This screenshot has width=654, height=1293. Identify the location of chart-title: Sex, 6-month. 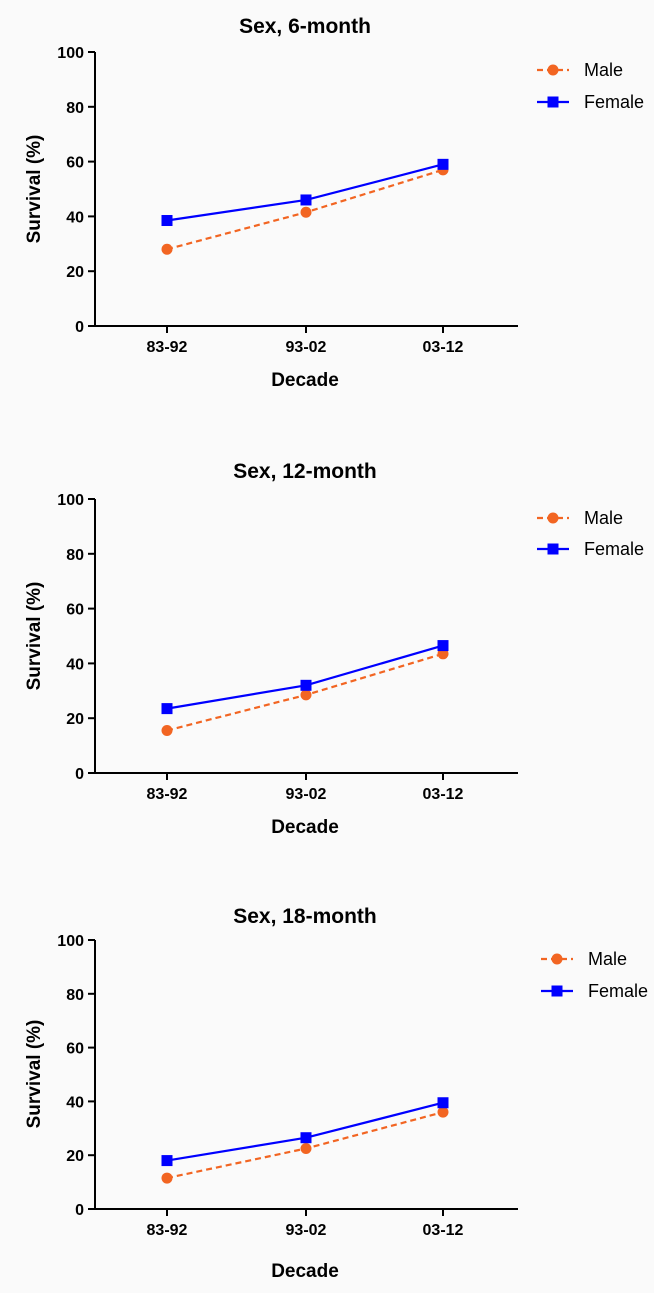
(305, 26).